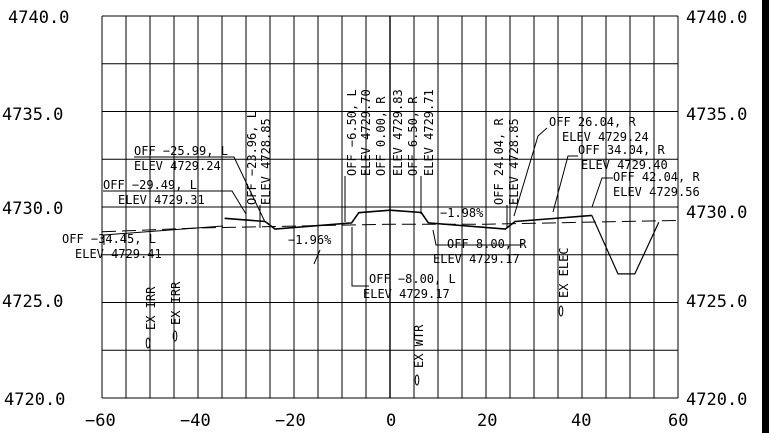  I want to click on leader-l1, so click(200, 189).